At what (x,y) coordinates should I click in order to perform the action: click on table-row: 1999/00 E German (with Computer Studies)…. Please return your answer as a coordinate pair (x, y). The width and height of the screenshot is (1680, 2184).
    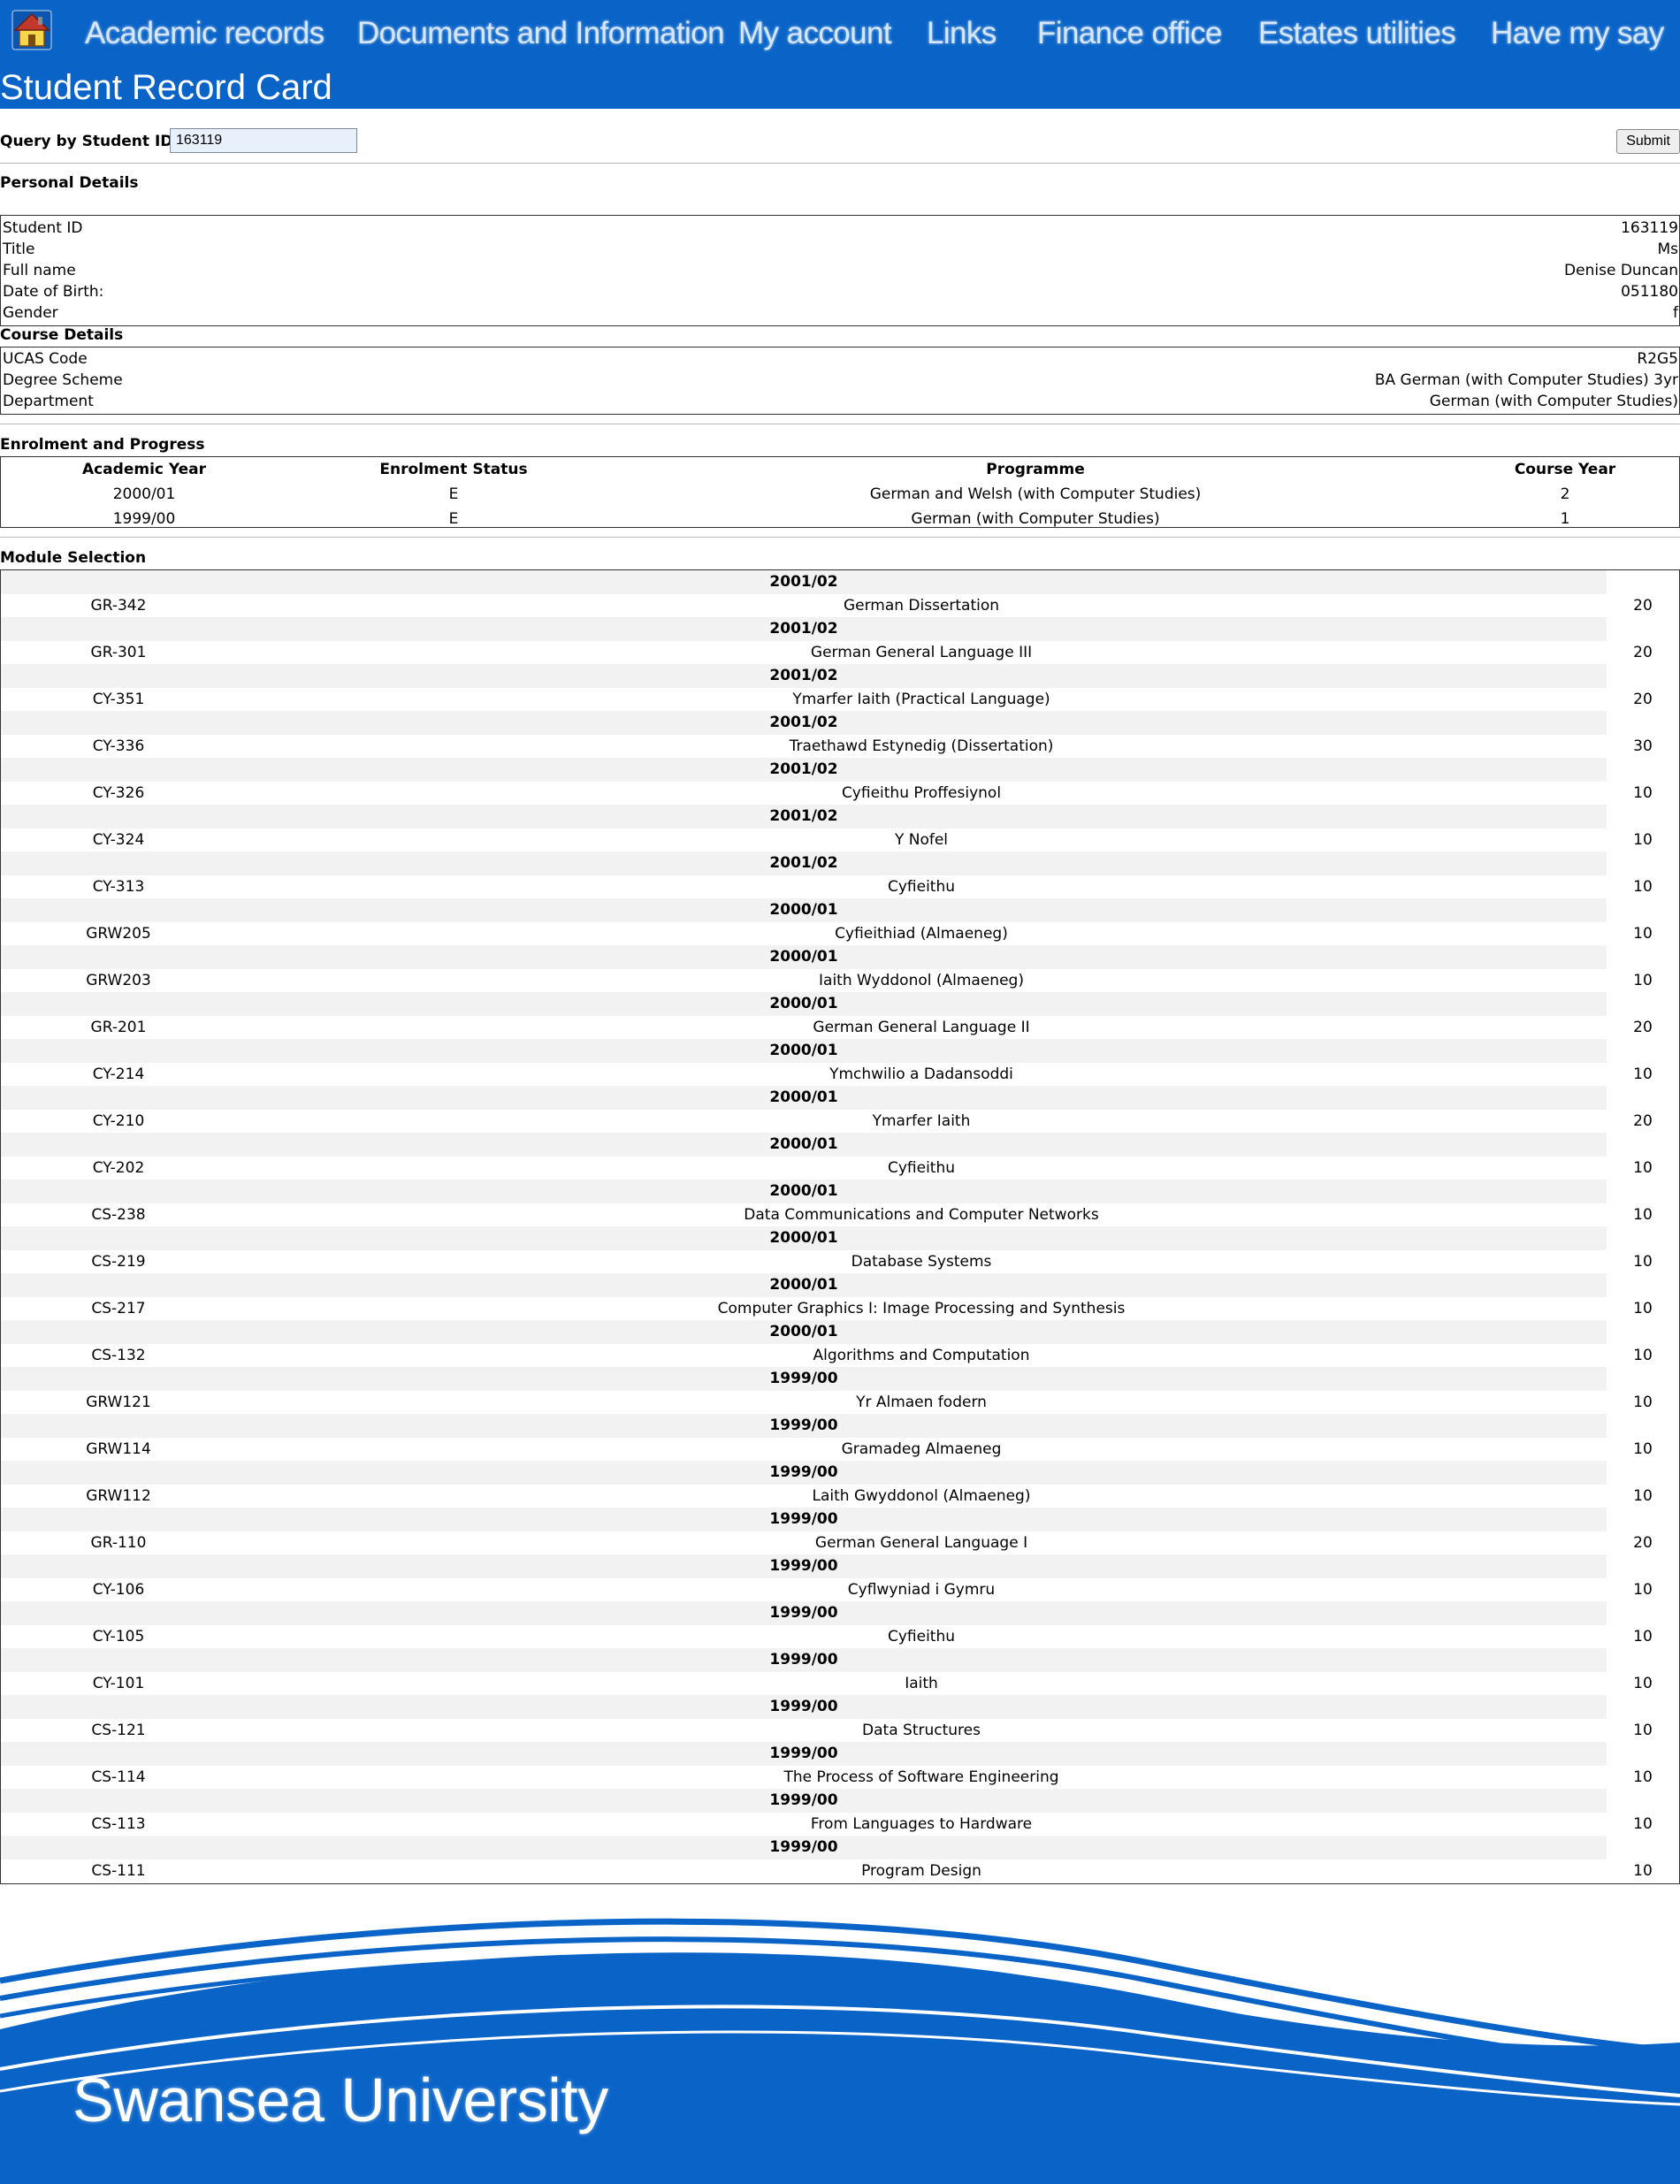
    Looking at the image, I should click on (840, 519).